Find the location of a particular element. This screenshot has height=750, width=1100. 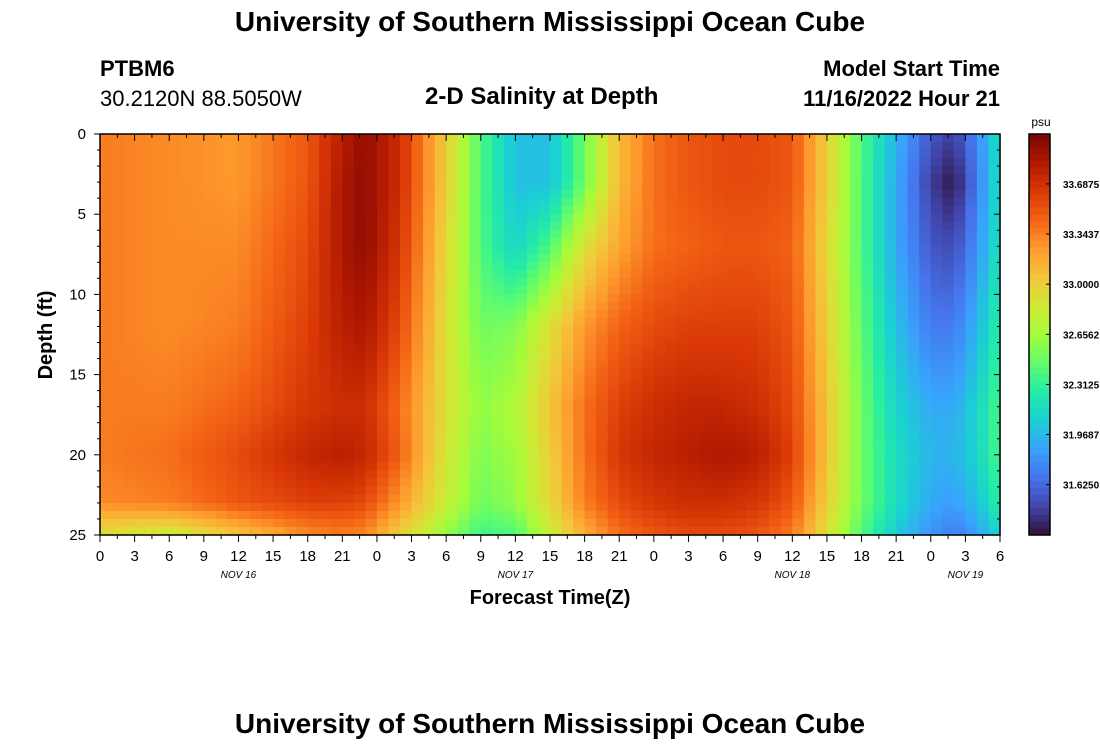

colorbar-swatch is located at coordinates (1039, 452).